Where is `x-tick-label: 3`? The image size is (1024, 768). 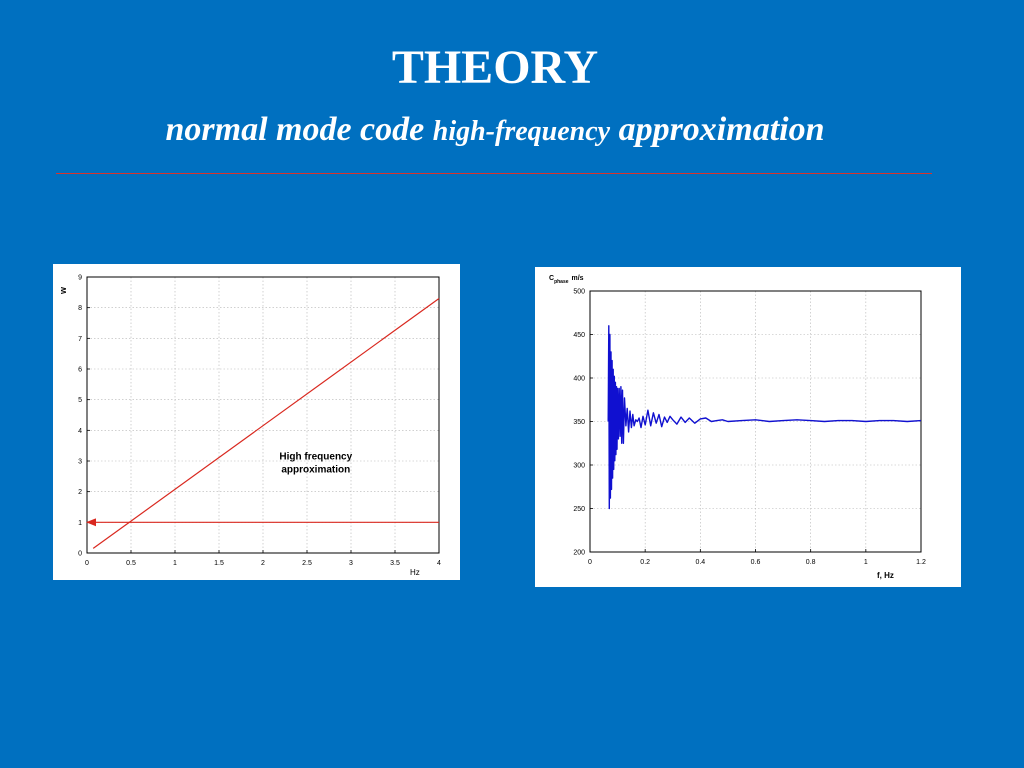 x-tick-label: 3 is located at coordinates (351, 563).